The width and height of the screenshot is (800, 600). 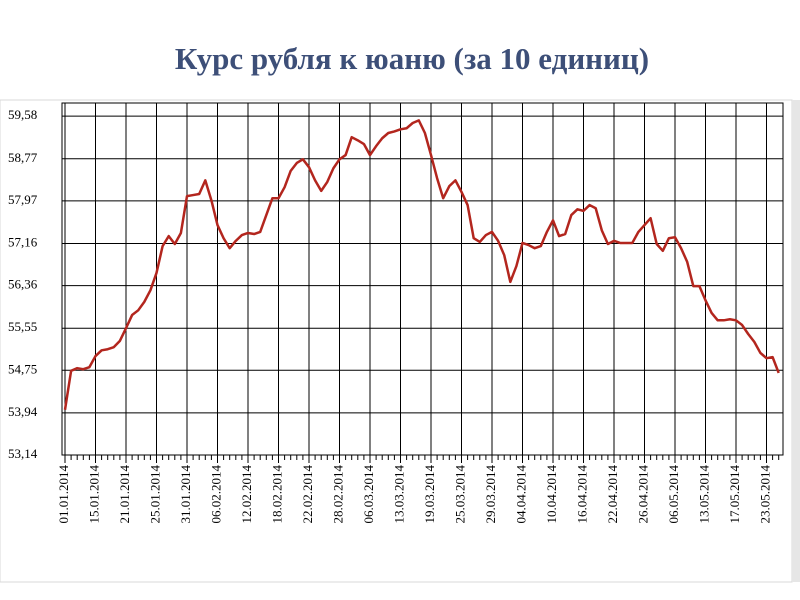 What do you see at coordinates (429, 494) in the screenshot?
I see `x-tick-label: 19.03.2014` at bounding box center [429, 494].